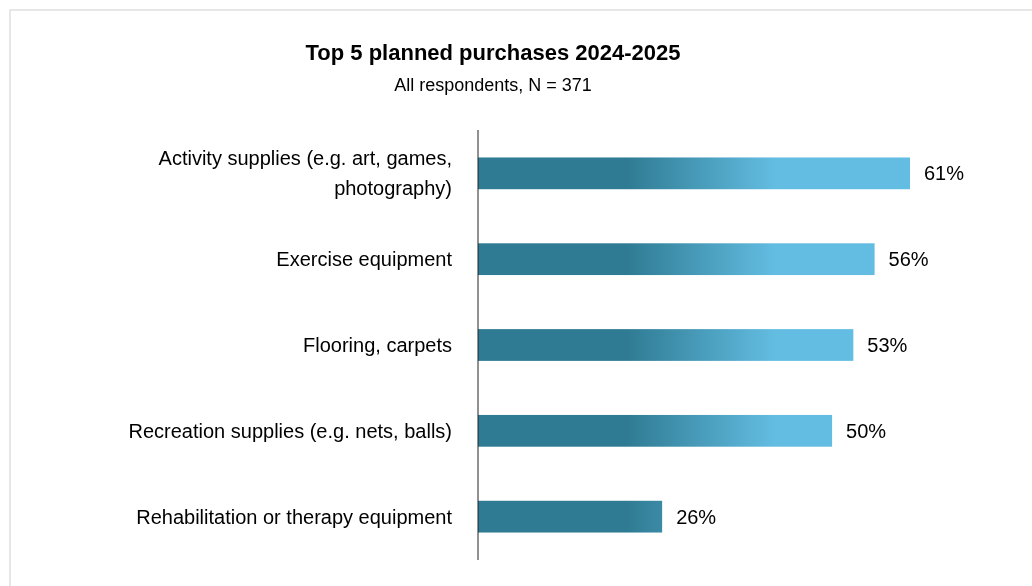 This screenshot has height=586, width=1032. What do you see at coordinates (305, 173) in the screenshot?
I see `y-tick-label: Activity supplies (e.g. art, games, photography)` at bounding box center [305, 173].